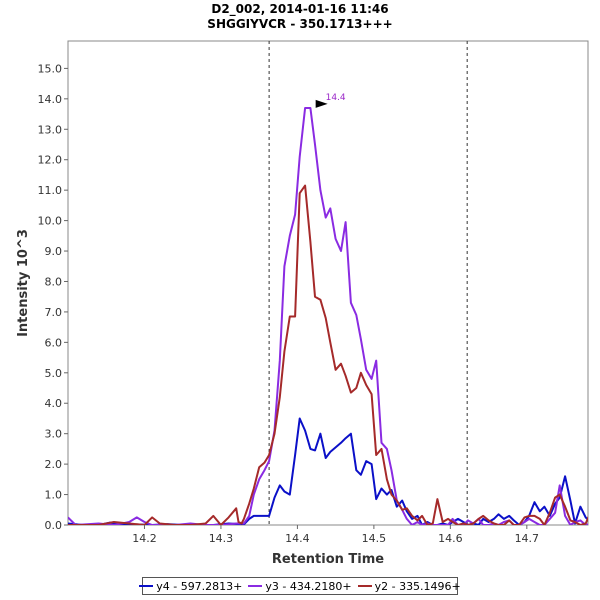  Describe the element at coordinates (50, 129) in the screenshot. I see `y-tick-label: 13.0` at that location.